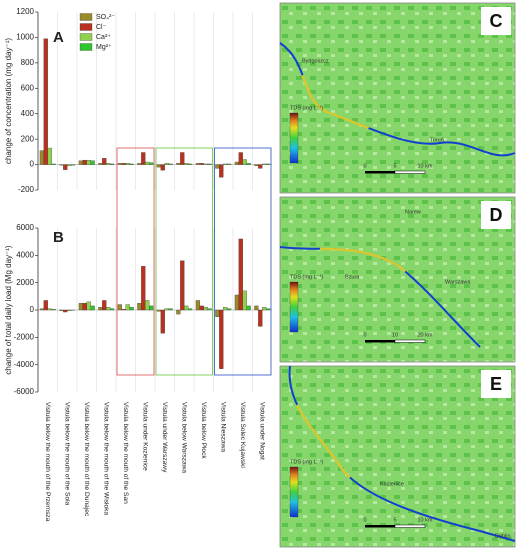 The height and width of the screenshot is (550, 517). I want to click on x-tick-label: Vistula below Płock, so click(203, 430).